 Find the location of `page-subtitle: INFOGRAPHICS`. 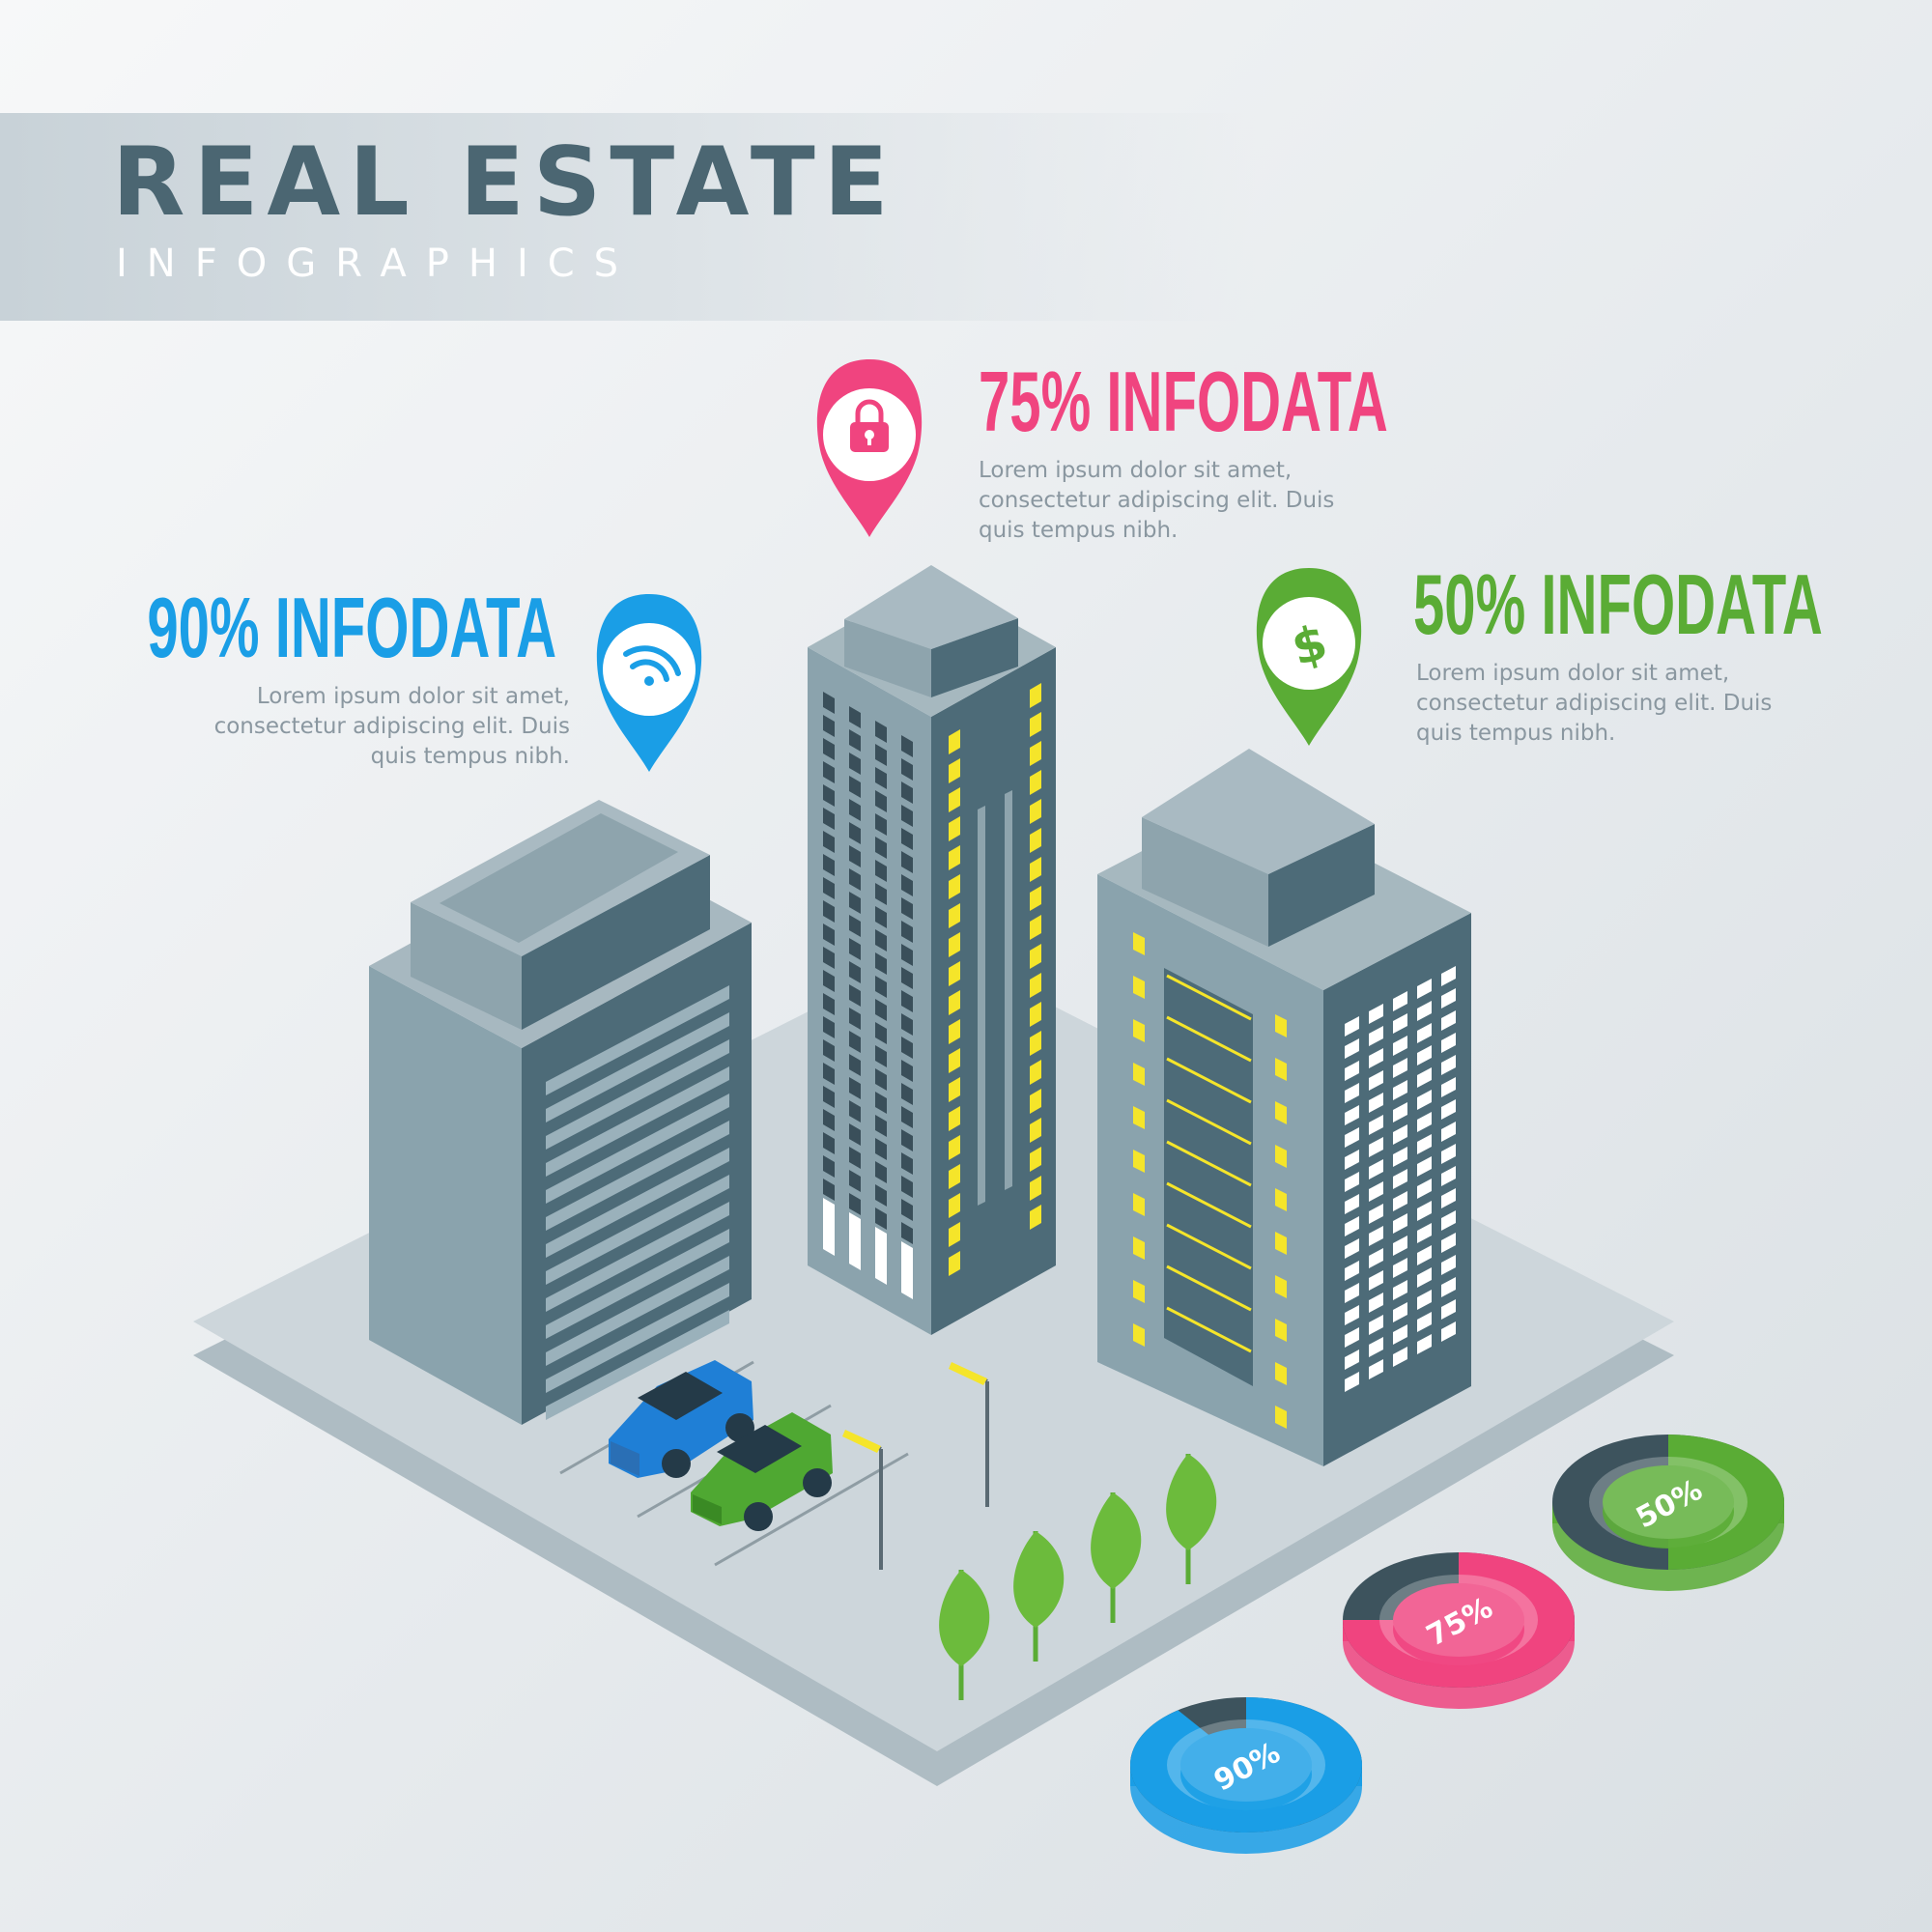

page-subtitle: INFOGRAPHICS is located at coordinates (377, 264).